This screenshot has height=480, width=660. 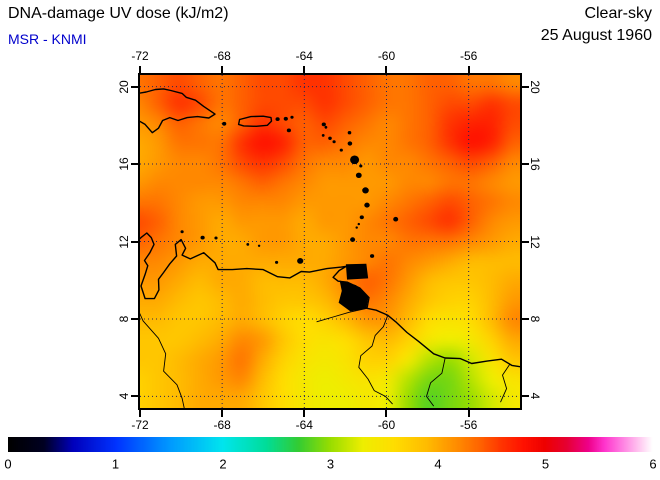 I want to click on lat-tick-label-left: 12, so click(x=124, y=241).